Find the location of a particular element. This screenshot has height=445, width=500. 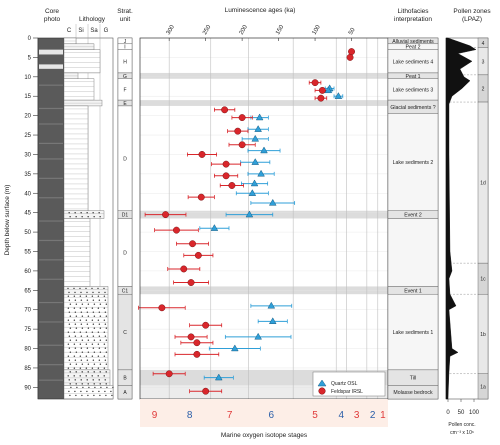

facies-label: Lake sediments 3 is located at coordinates (413, 90).